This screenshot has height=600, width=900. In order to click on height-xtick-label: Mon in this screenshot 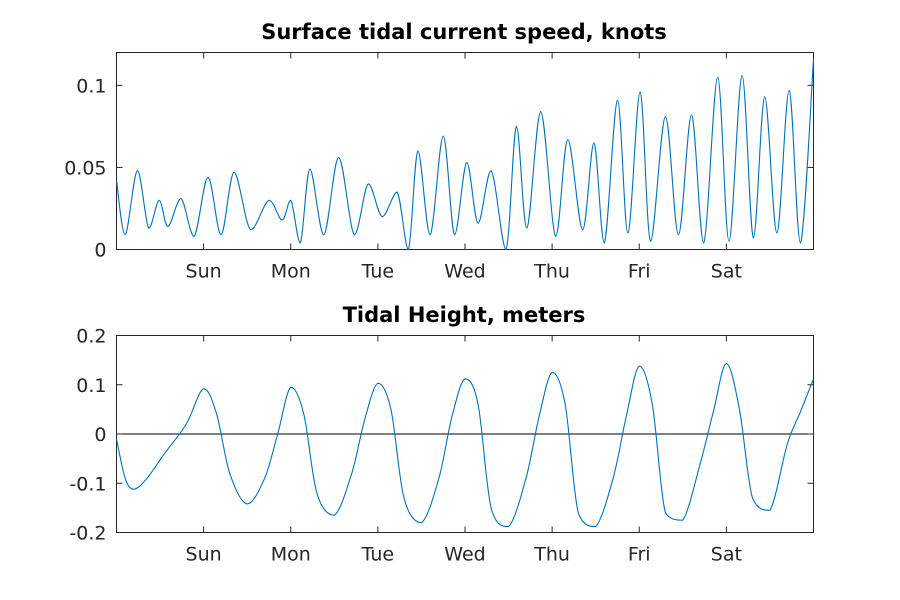, I will do `click(291, 555)`.